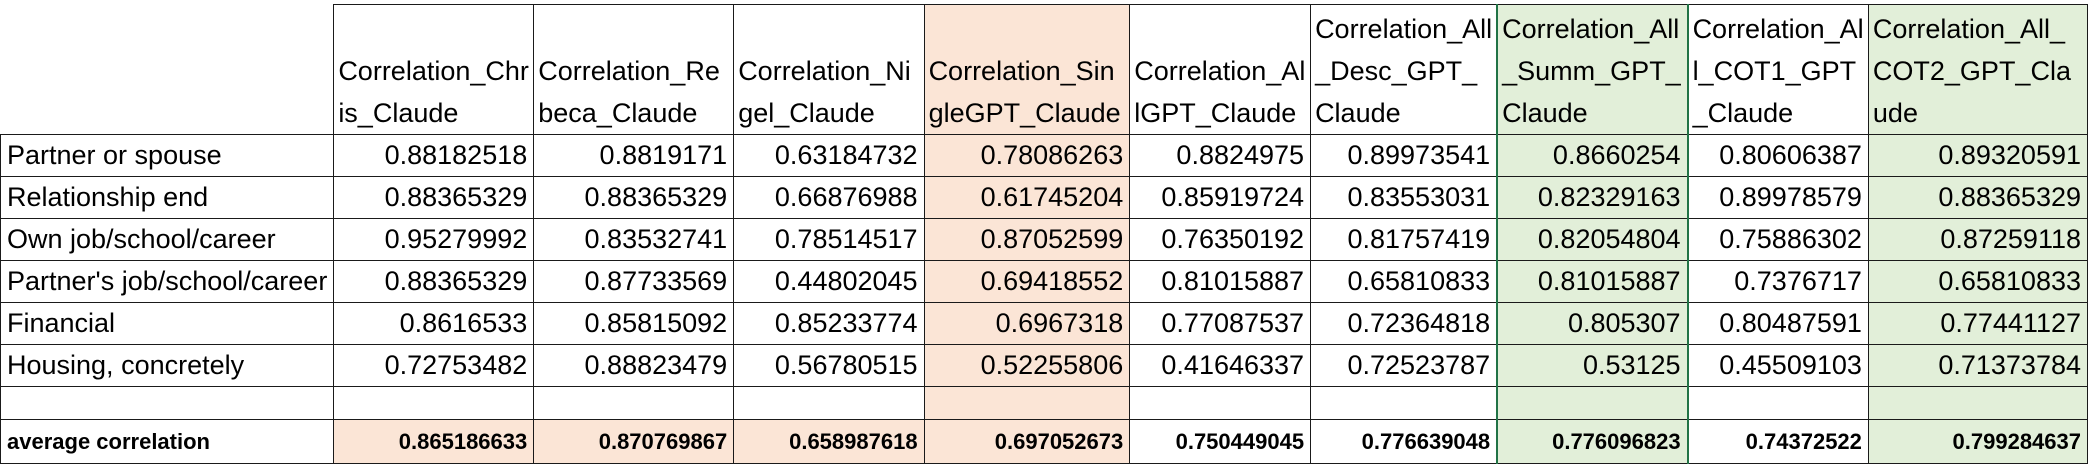  What do you see at coordinates (1977, 239) in the screenshot?
I see `value-cell-all-cot2-gpt: 0.87259118` at bounding box center [1977, 239].